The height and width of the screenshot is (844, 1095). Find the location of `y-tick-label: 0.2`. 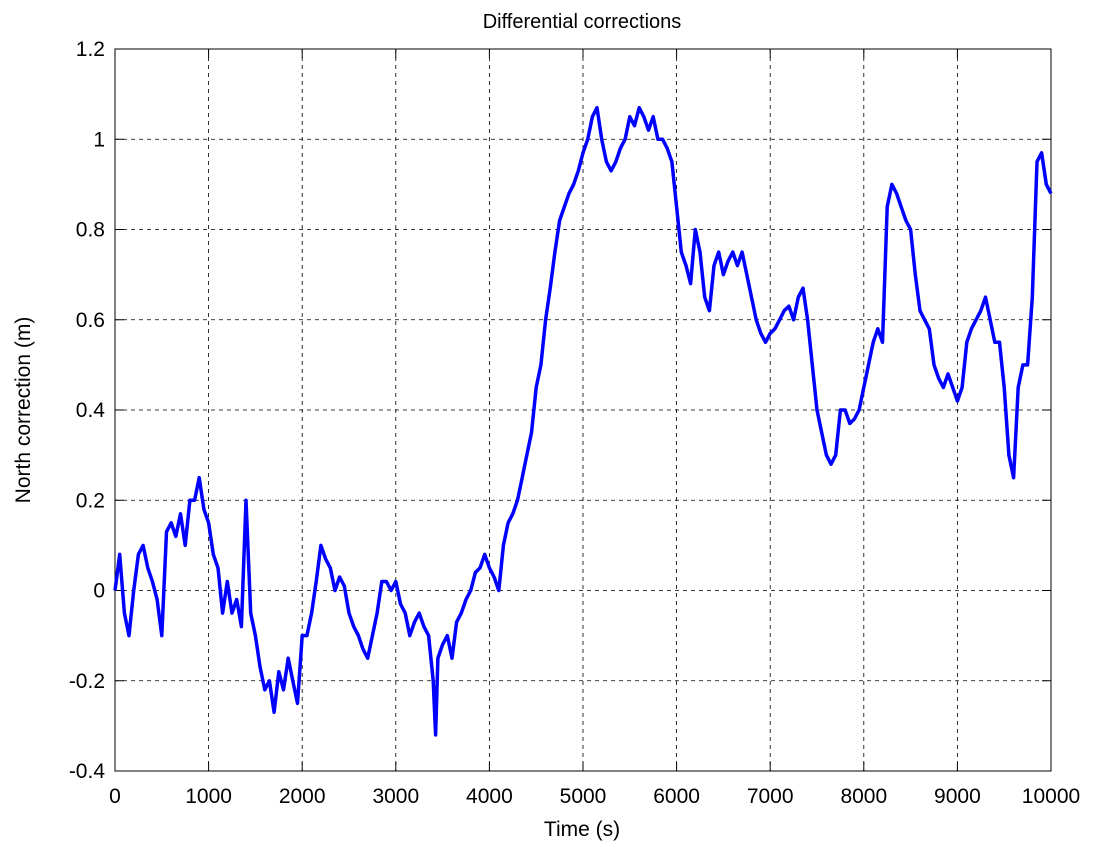

y-tick-label: 0.2 is located at coordinates (90, 500).